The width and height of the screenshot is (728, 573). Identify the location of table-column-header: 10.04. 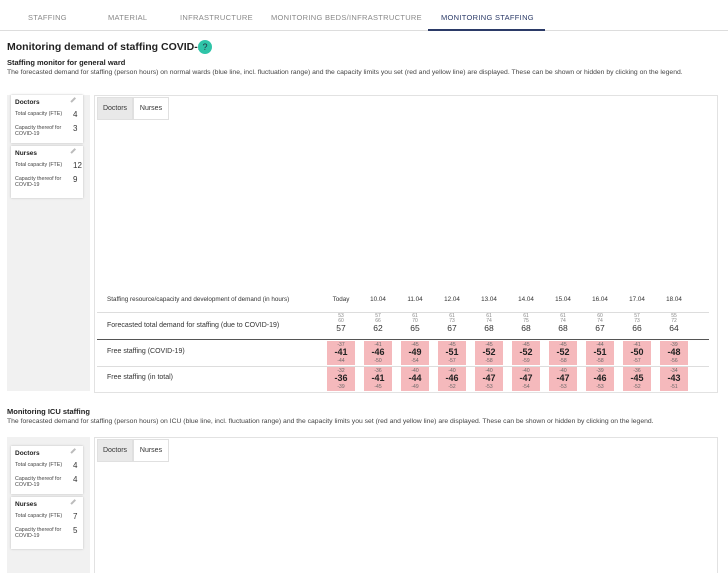
(378, 299).